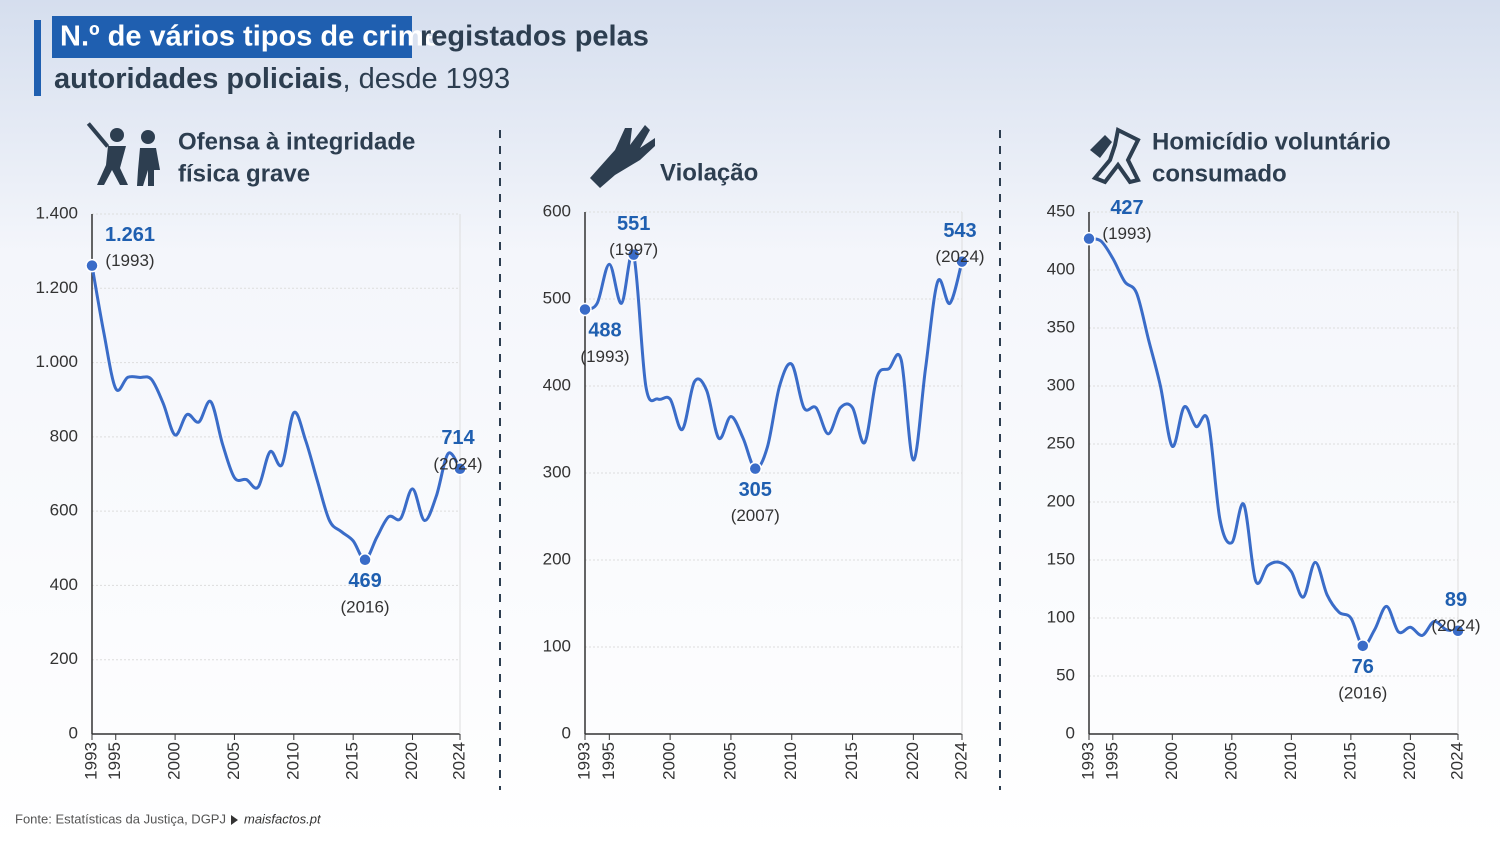 The width and height of the screenshot is (1500, 849). What do you see at coordinates (755, 490) in the screenshot?
I see `annotation-value: 305` at bounding box center [755, 490].